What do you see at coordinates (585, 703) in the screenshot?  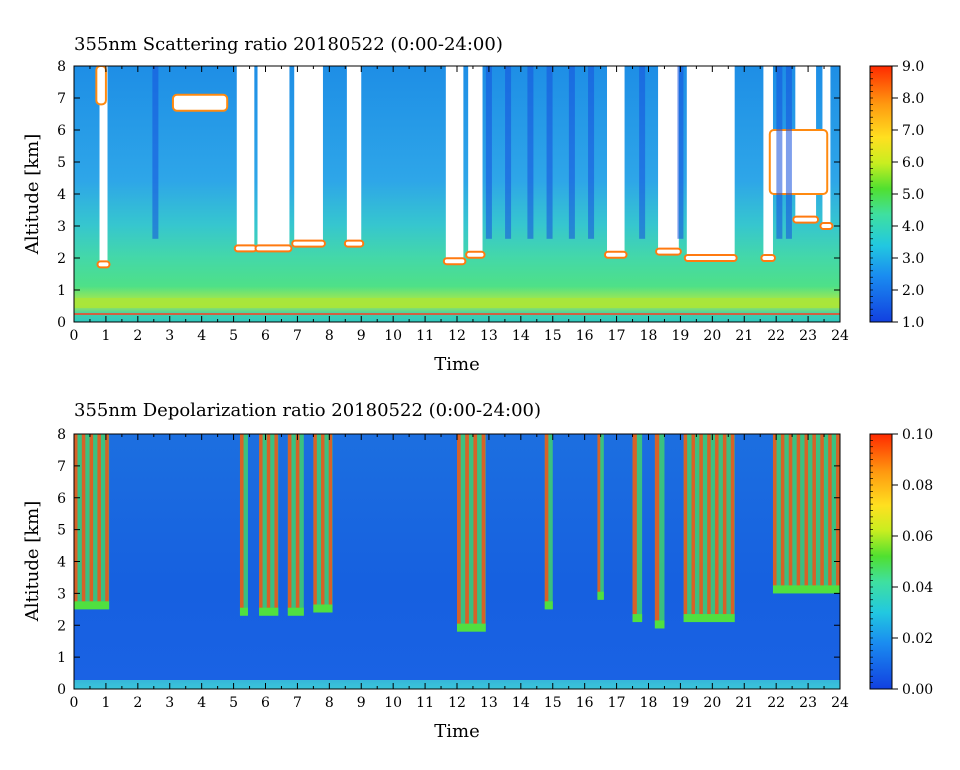 I see `x-tick-label: 16` at bounding box center [585, 703].